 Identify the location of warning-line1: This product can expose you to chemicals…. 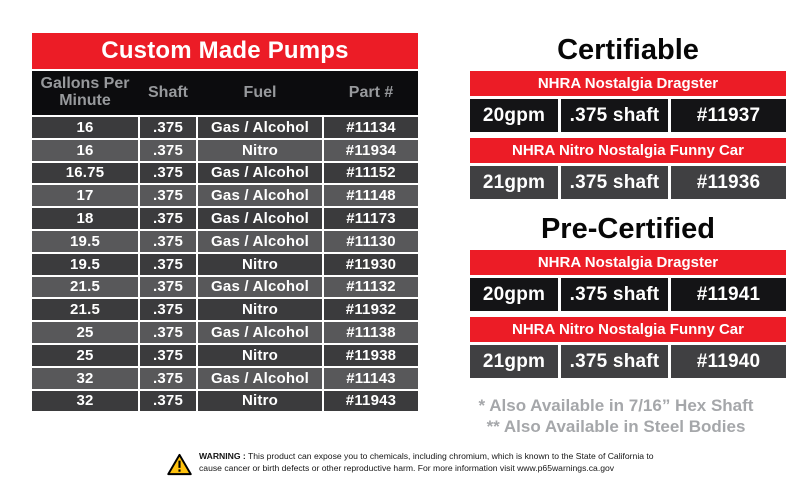
(451, 456).